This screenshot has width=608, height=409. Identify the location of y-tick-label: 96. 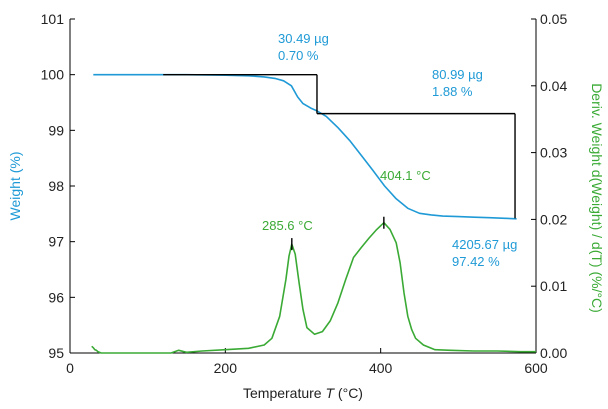
(56, 297).